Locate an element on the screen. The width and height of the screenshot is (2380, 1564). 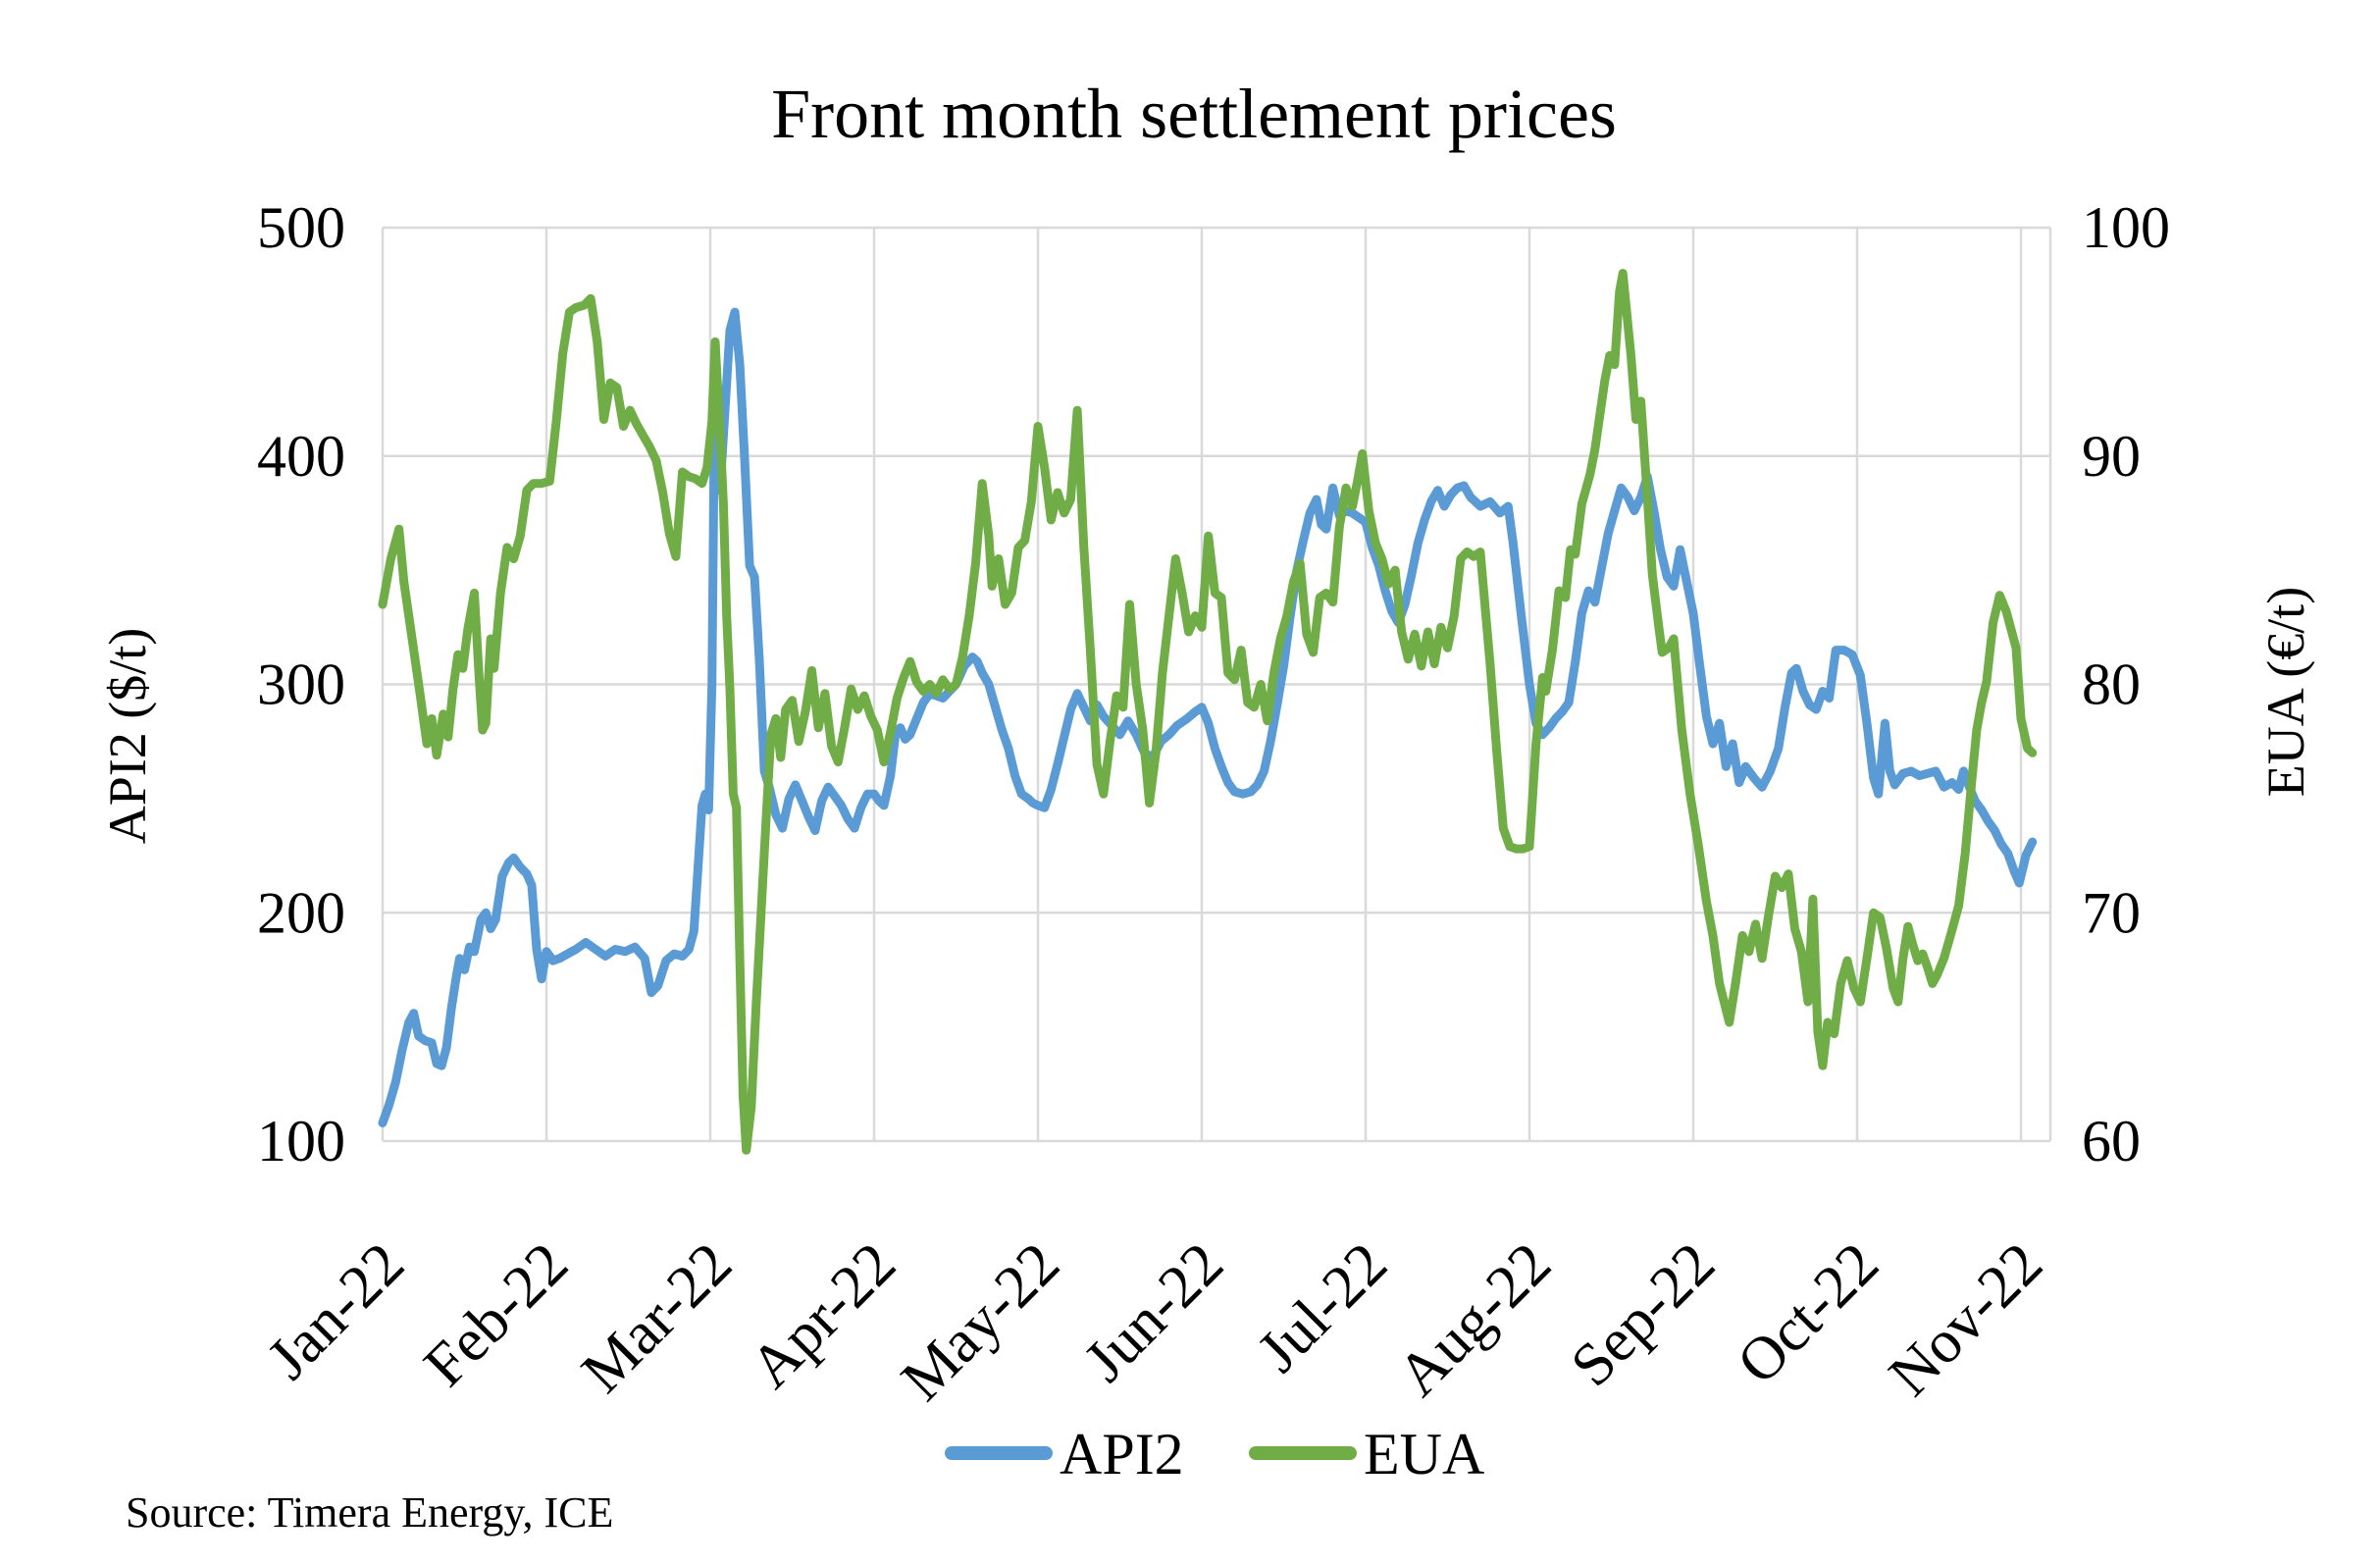
x-tick-Nov-22: Nov-22 is located at coordinates (1966, 1319).